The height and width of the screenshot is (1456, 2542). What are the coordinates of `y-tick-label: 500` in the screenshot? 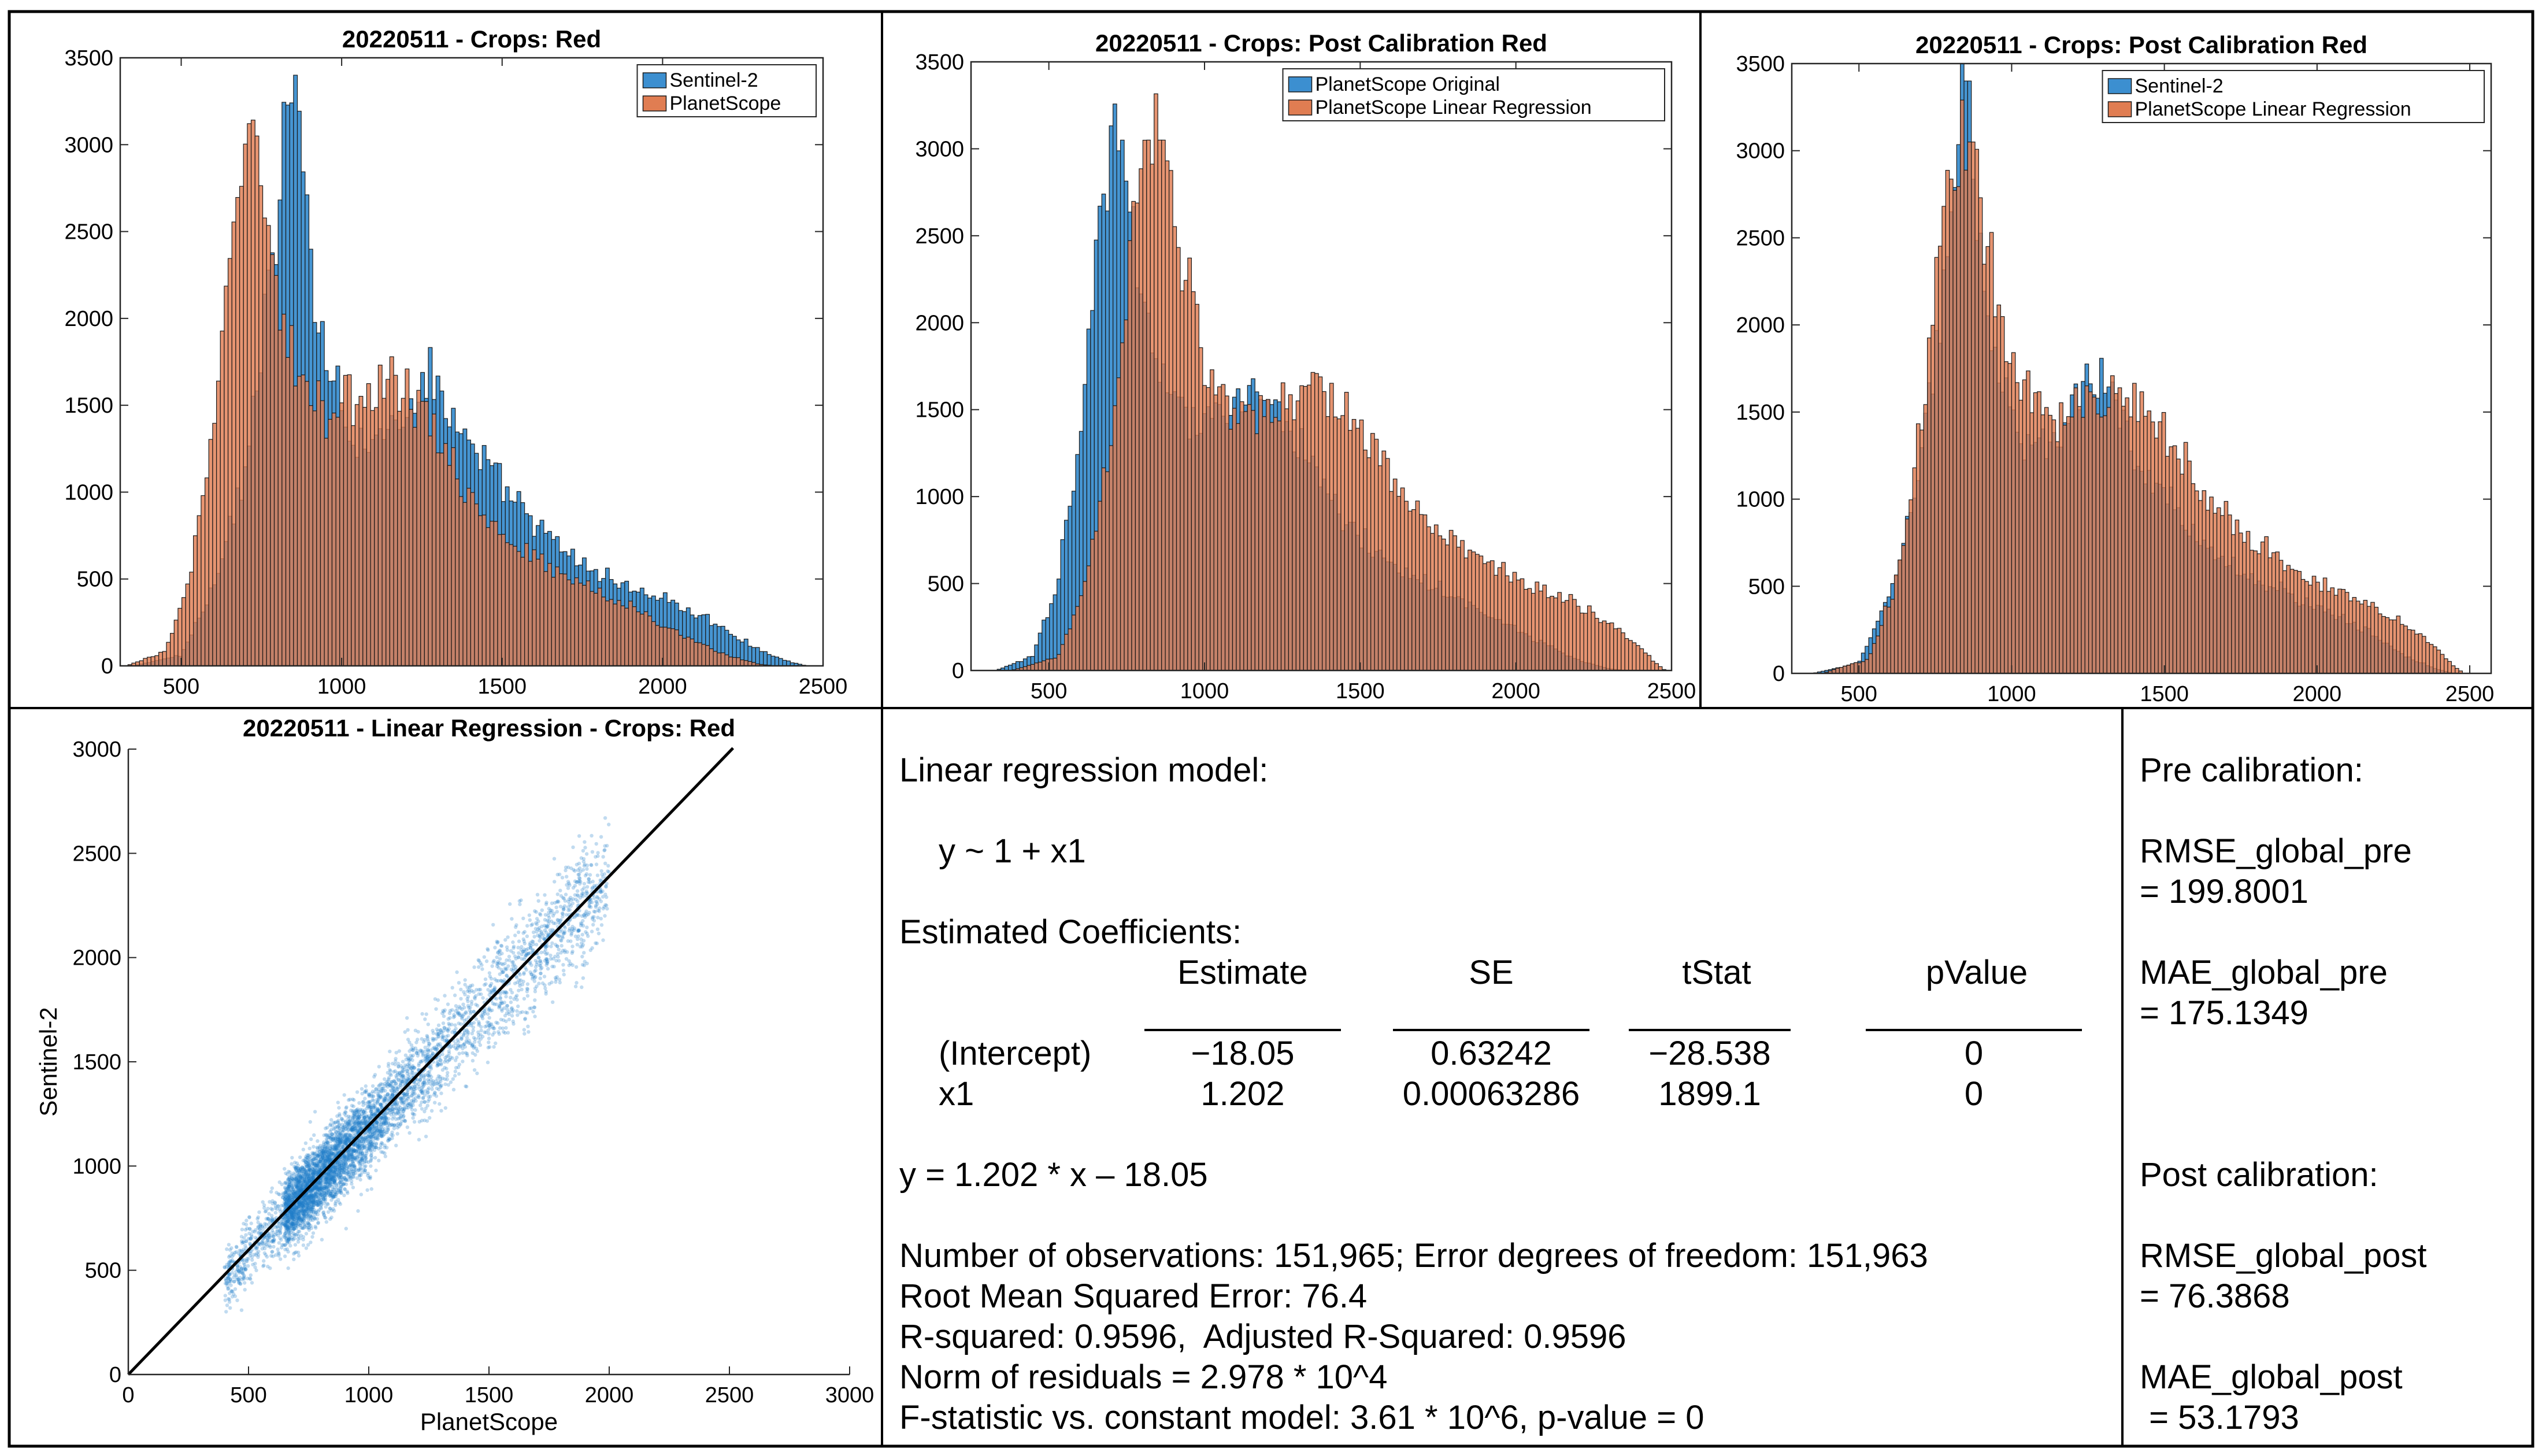 It's located at (95, 580).